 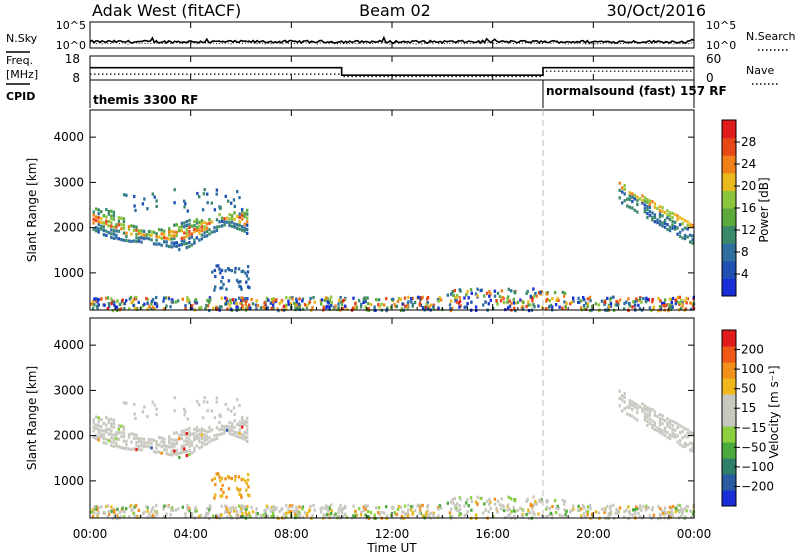 What do you see at coordinates (760, 70) in the screenshot?
I see `nave-label: Nave` at bounding box center [760, 70].